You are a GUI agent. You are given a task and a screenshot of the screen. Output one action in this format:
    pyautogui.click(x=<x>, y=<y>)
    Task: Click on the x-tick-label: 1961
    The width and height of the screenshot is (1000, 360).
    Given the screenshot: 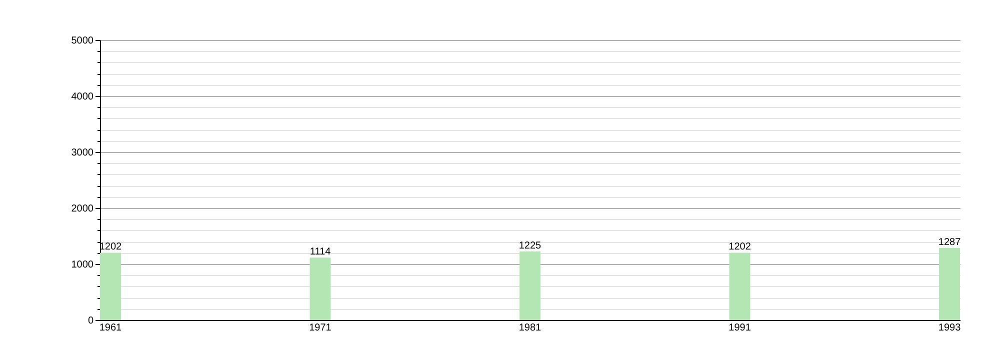 What is the action you would take?
    pyautogui.click(x=110, y=328)
    